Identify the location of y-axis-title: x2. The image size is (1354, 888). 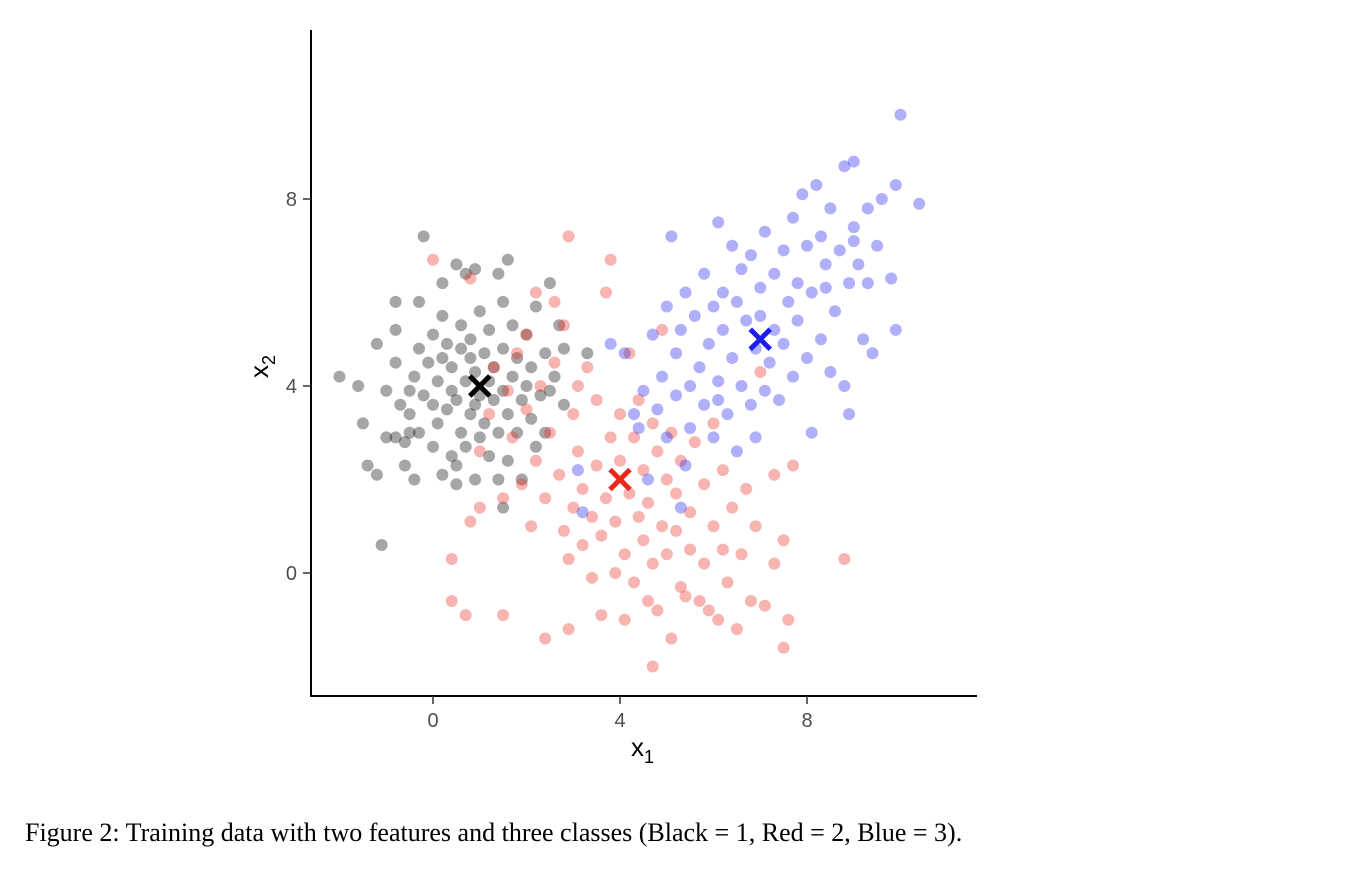
(261, 366).